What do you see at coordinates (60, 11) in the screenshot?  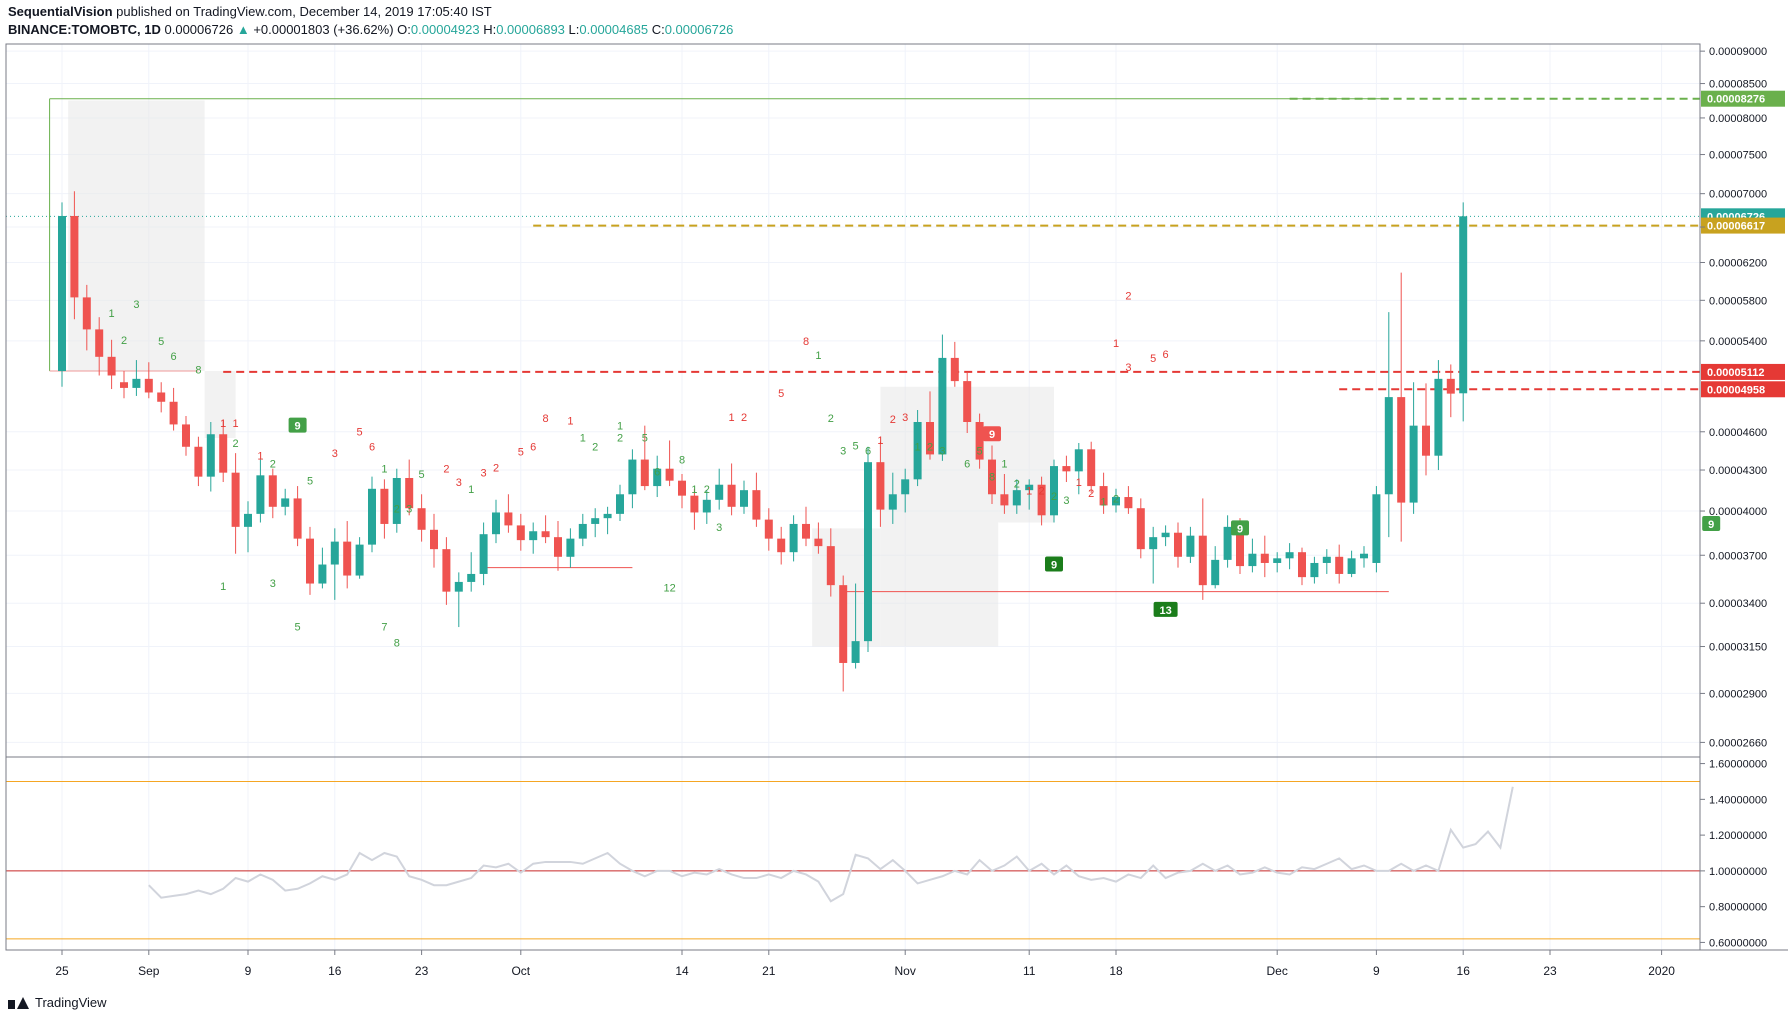 I see `author-name: SequentialVision` at bounding box center [60, 11].